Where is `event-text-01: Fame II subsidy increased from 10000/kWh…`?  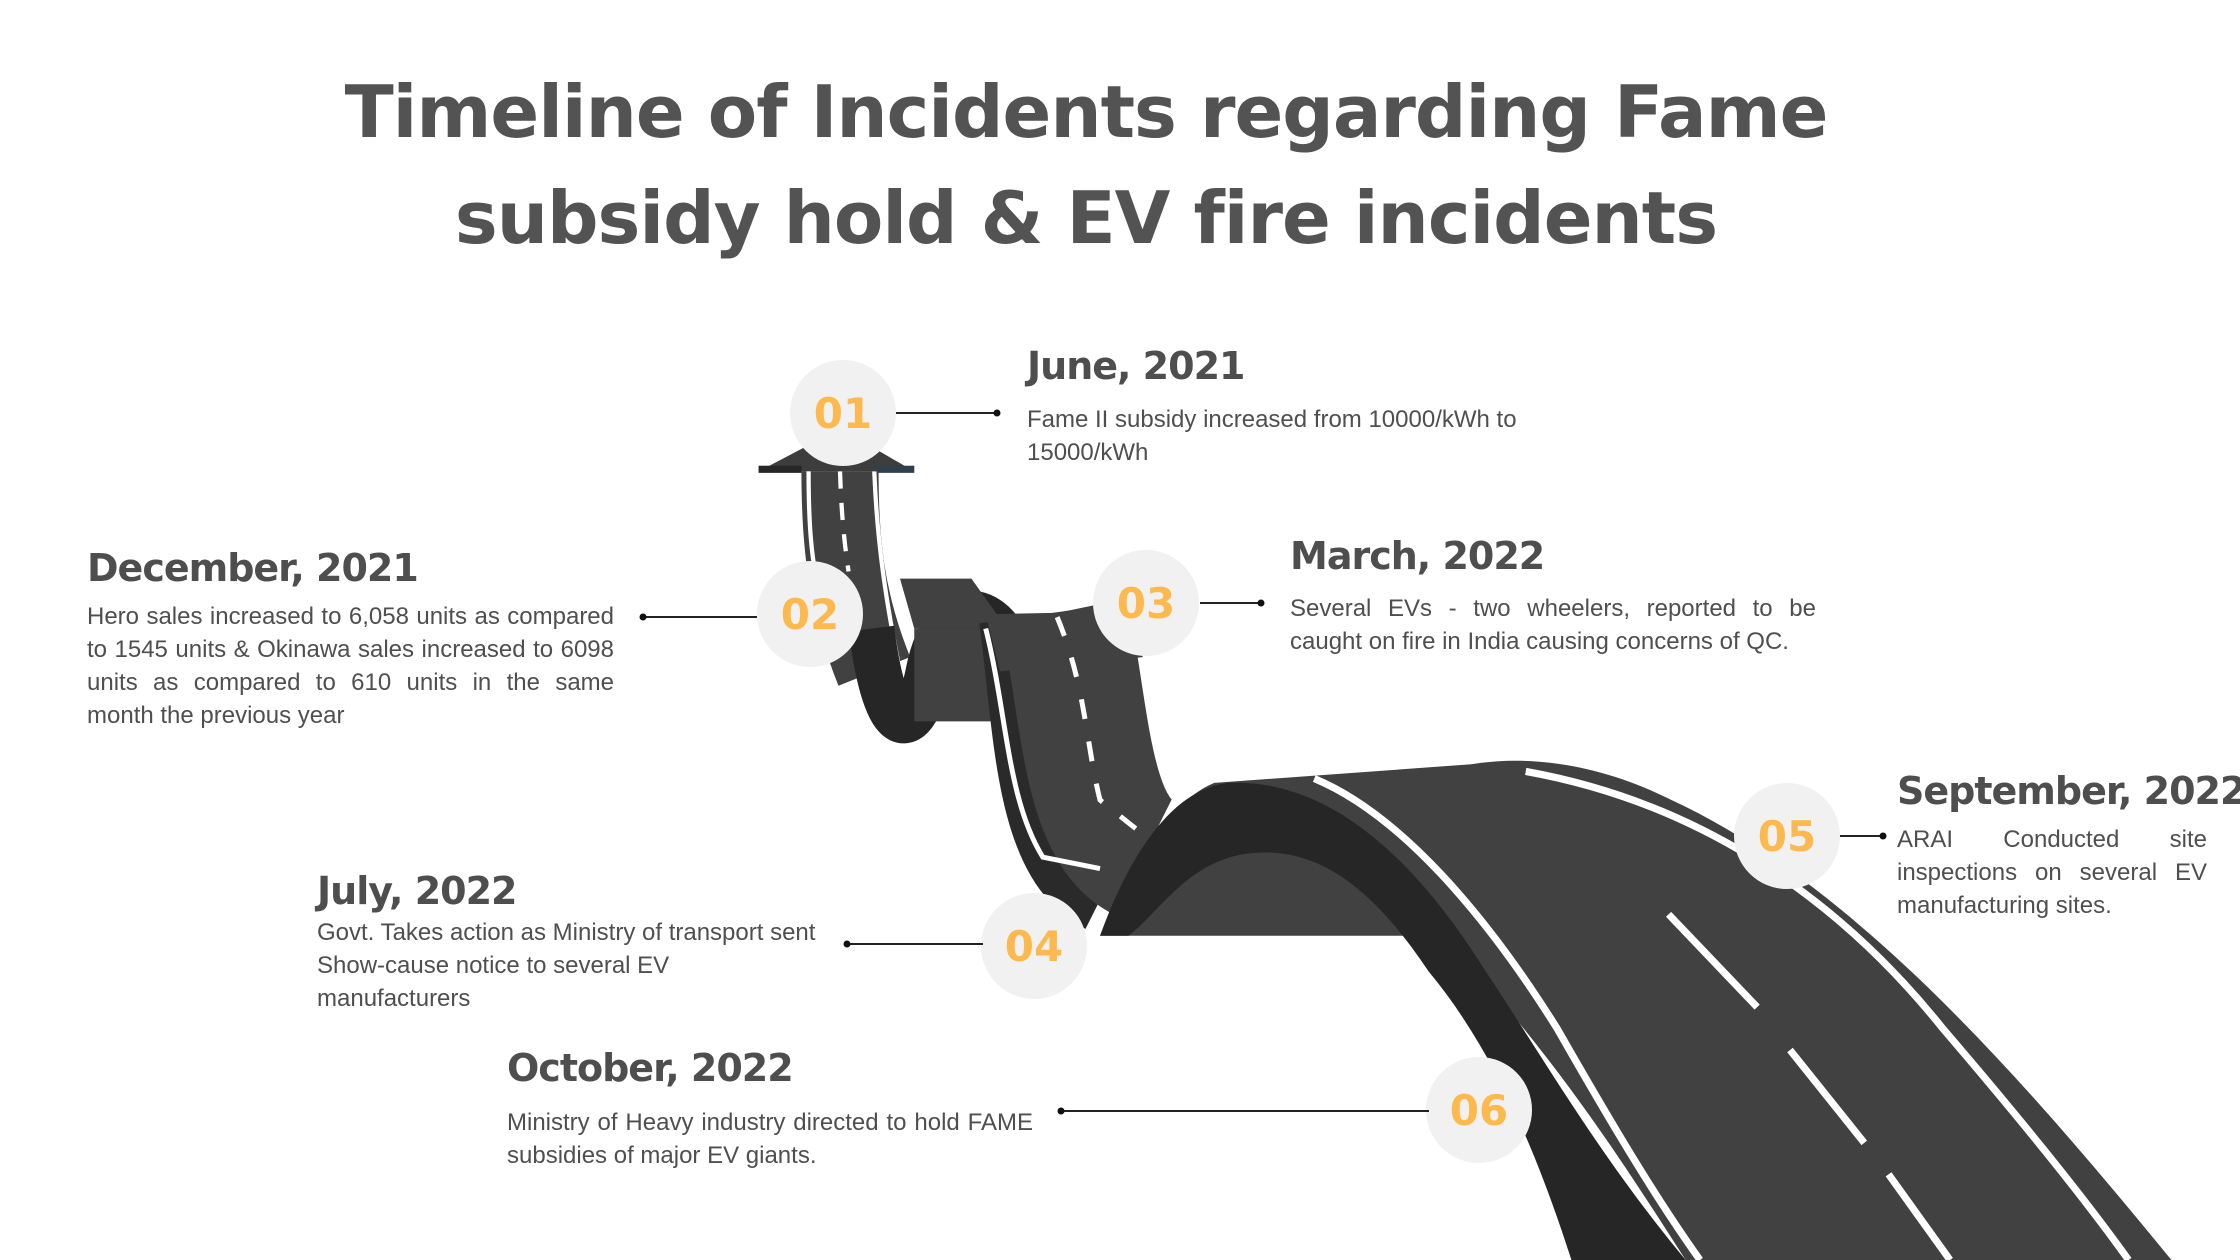
event-text-01: Fame II subsidy increased from 10000/kWh… is located at coordinates (1272, 436).